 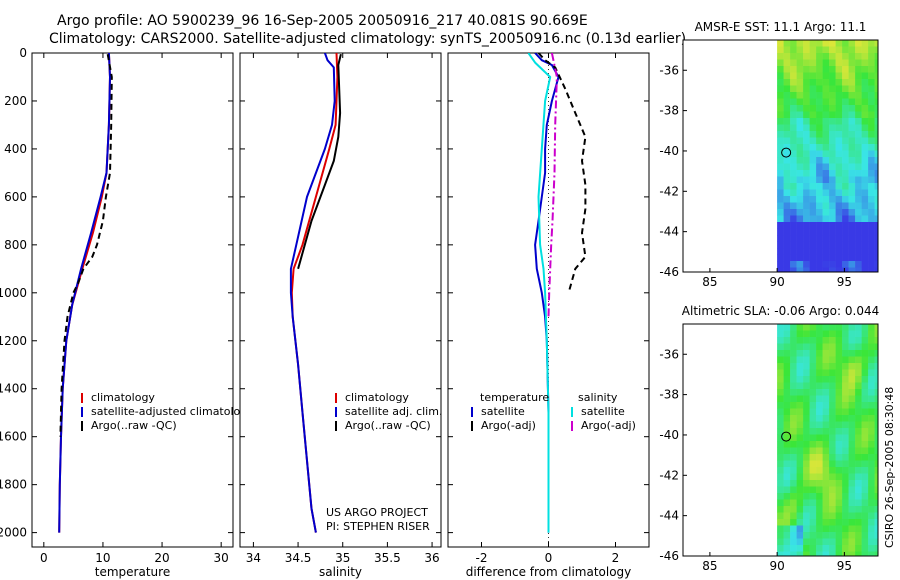 What do you see at coordinates (393, 411) in the screenshot?
I see `legend-label: satellite adj. clim.` at bounding box center [393, 411].